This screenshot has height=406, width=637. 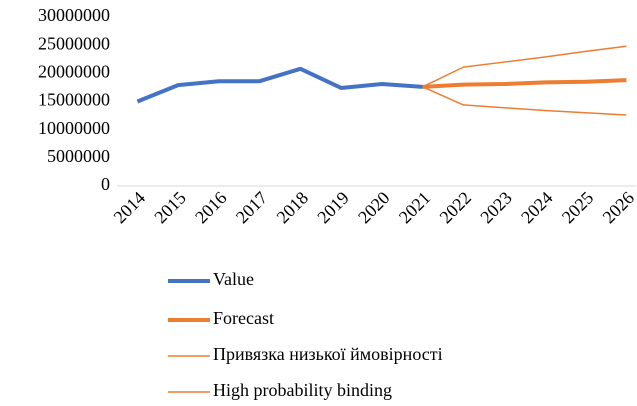 I want to click on legend-label: Привязка низької ймовірності, so click(x=328, y=354).